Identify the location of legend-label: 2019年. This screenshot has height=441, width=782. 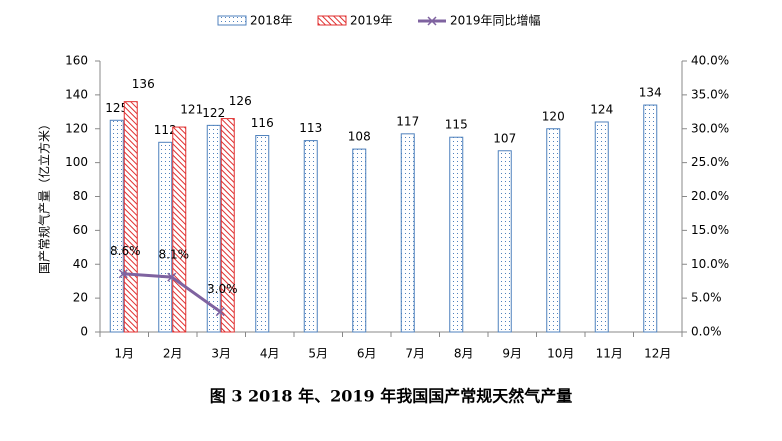
(371, 21).